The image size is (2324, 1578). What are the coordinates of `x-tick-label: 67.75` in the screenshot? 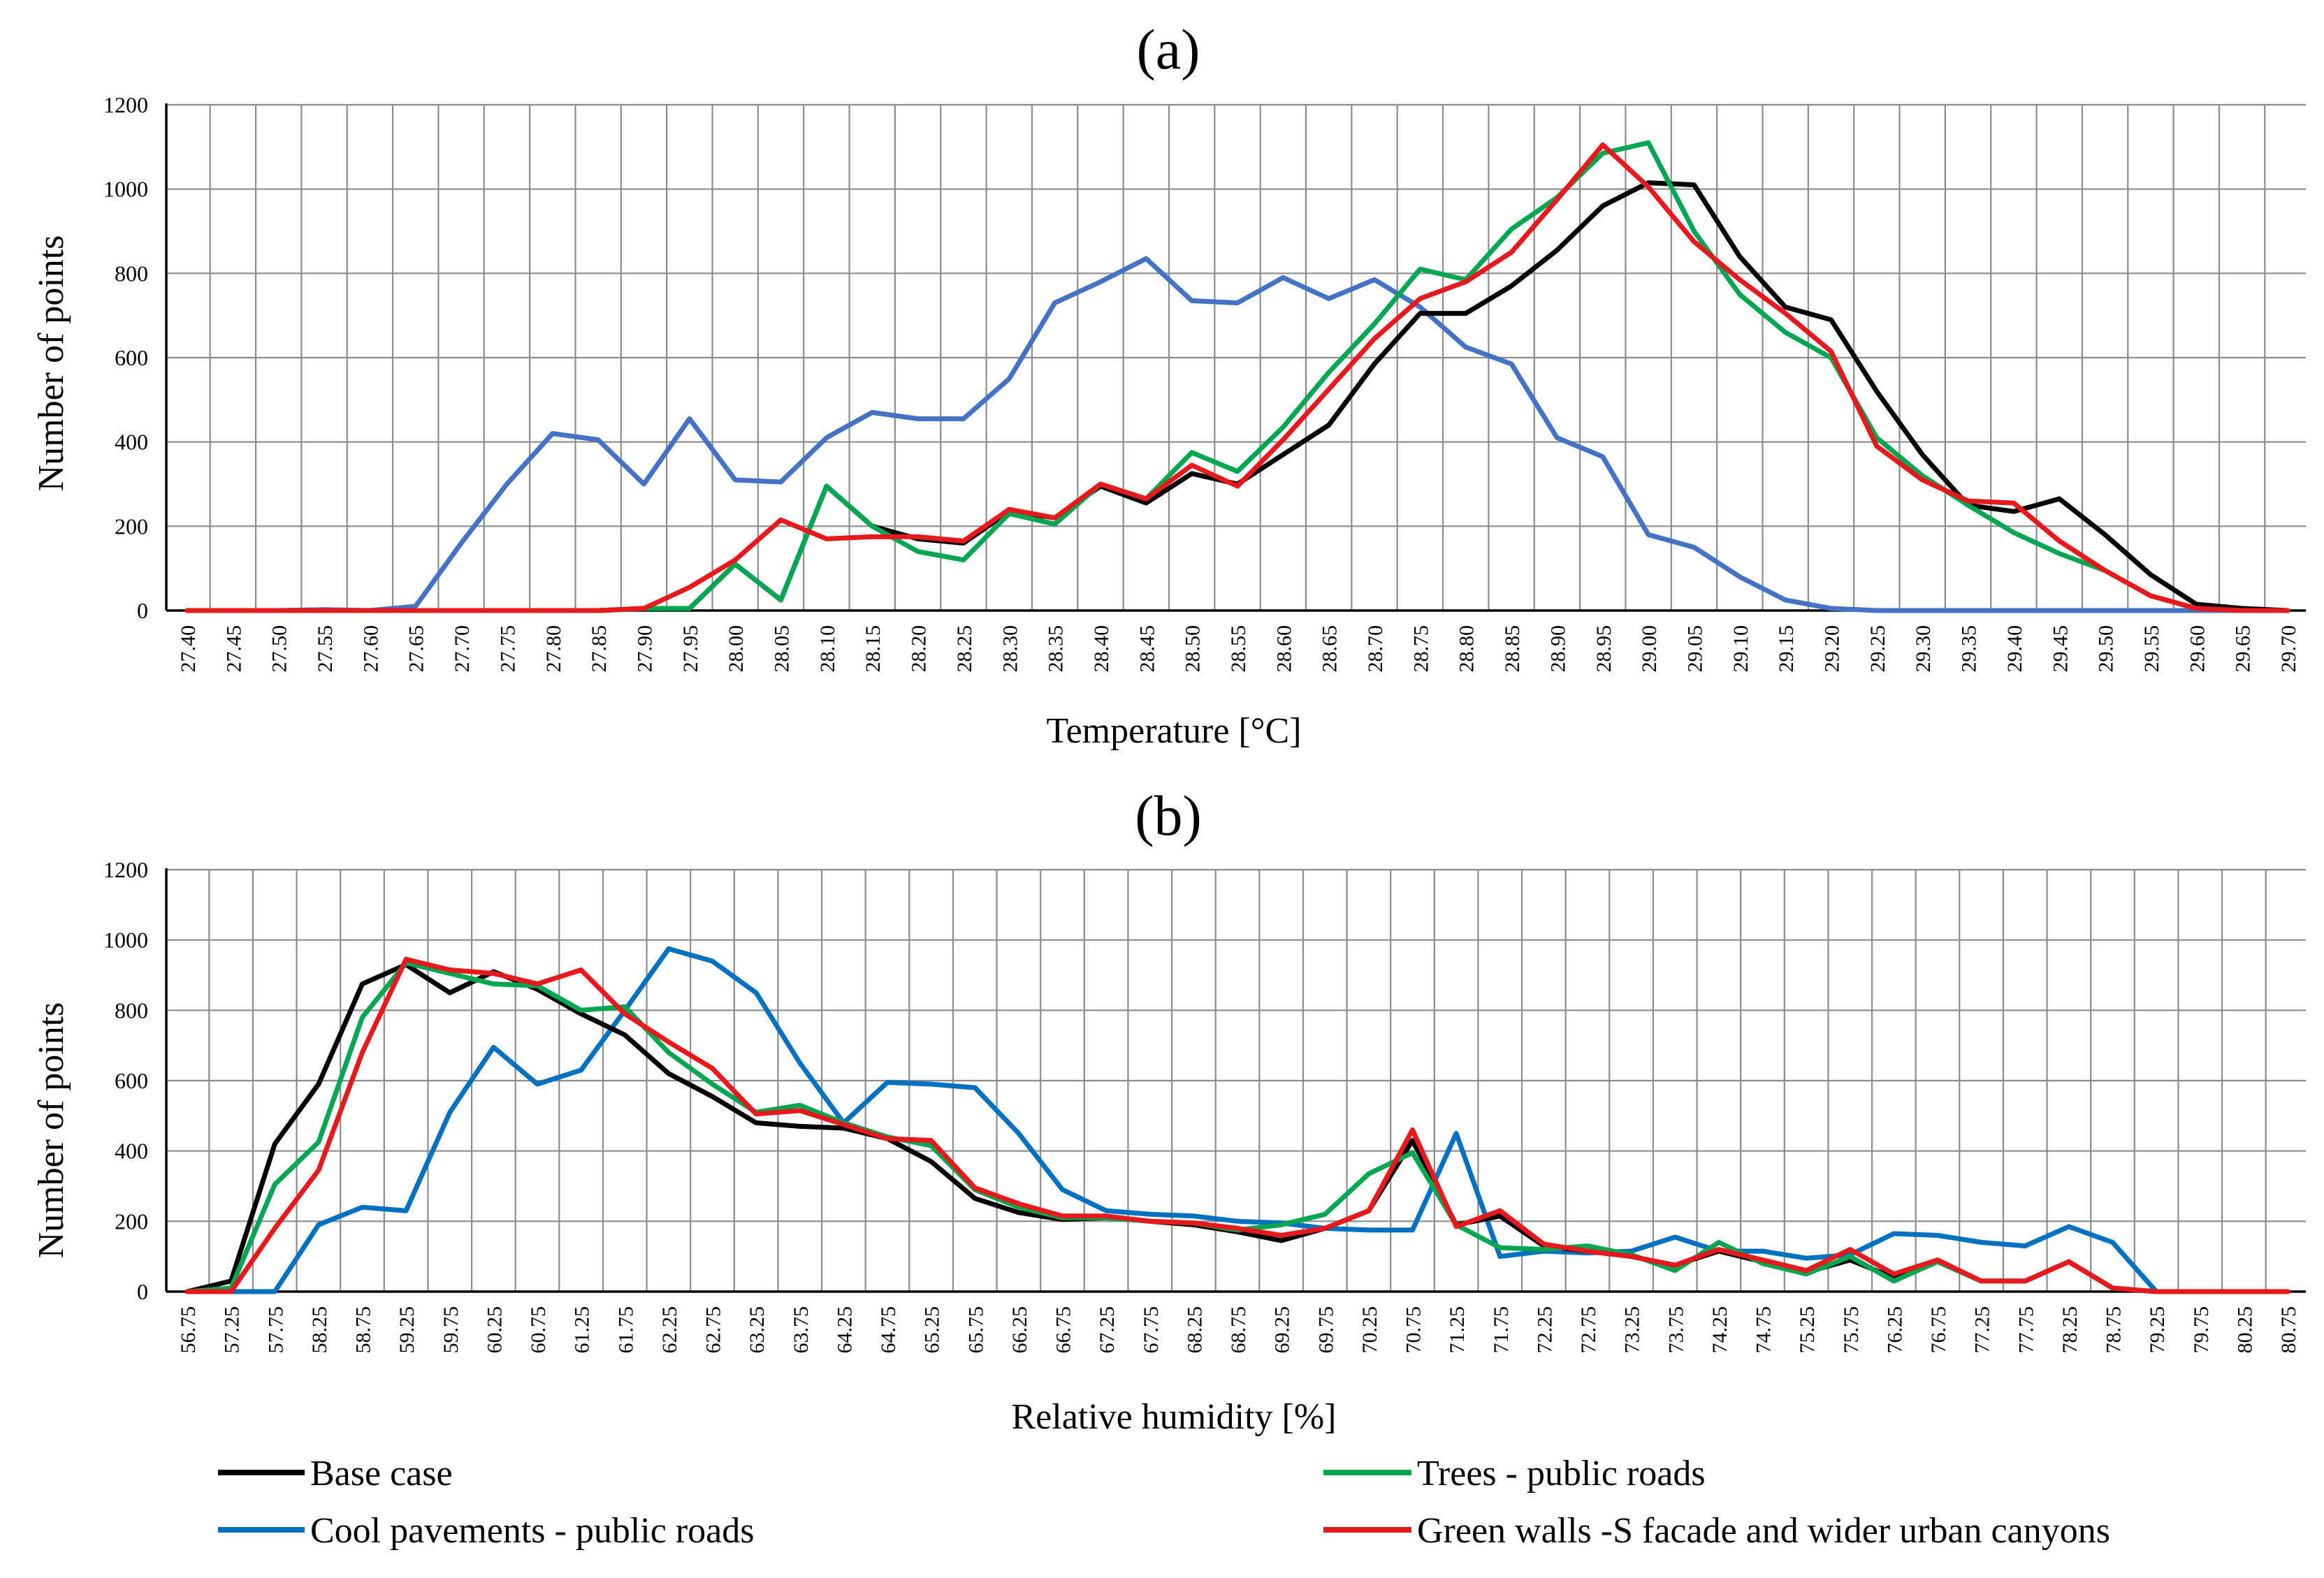 It's located at (1151, 1330).